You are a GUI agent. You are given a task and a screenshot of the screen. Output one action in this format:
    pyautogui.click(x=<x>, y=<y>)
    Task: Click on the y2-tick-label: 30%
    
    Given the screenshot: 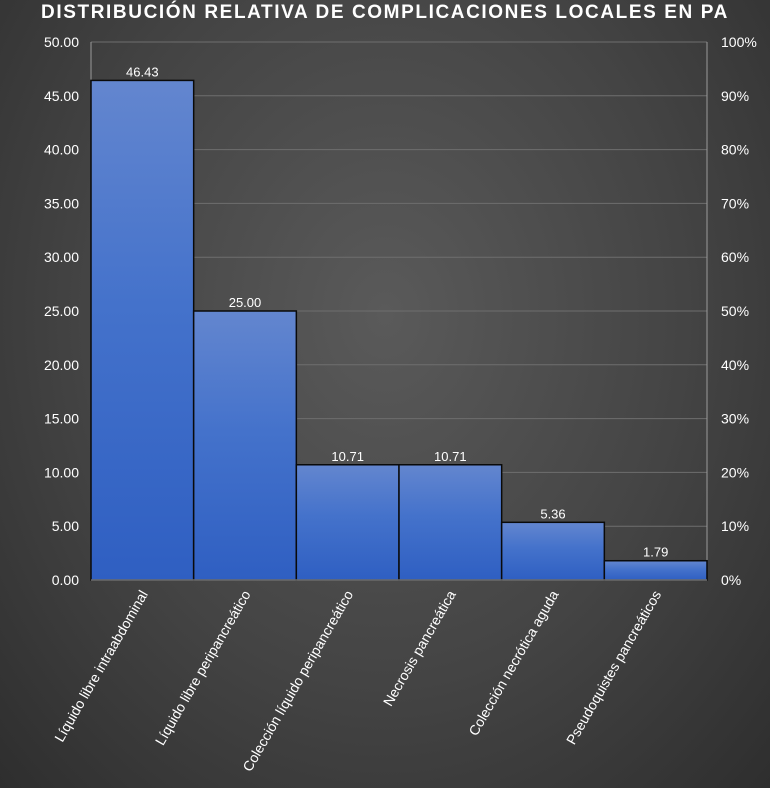 What is the action you would take?
    pyautogui.click(x=735, y=419)
    